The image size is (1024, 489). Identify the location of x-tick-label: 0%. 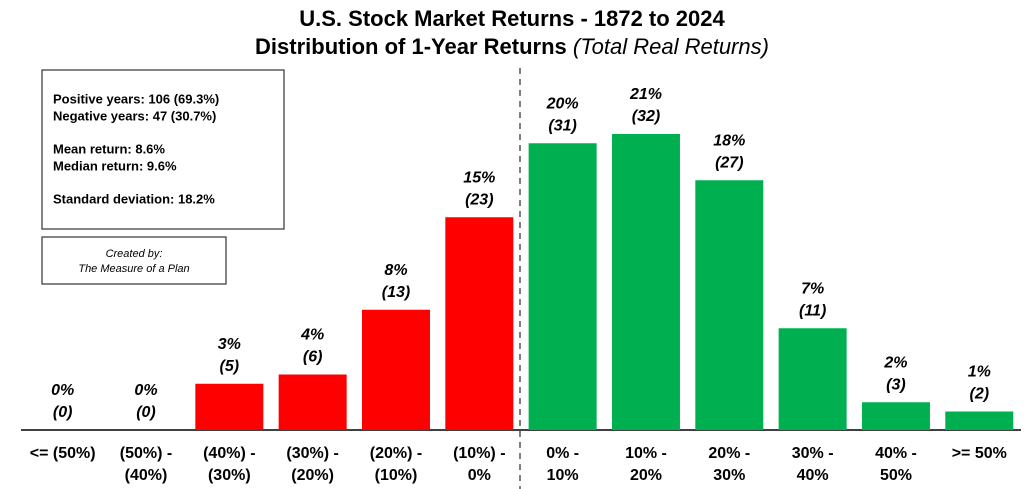
(479, 475).